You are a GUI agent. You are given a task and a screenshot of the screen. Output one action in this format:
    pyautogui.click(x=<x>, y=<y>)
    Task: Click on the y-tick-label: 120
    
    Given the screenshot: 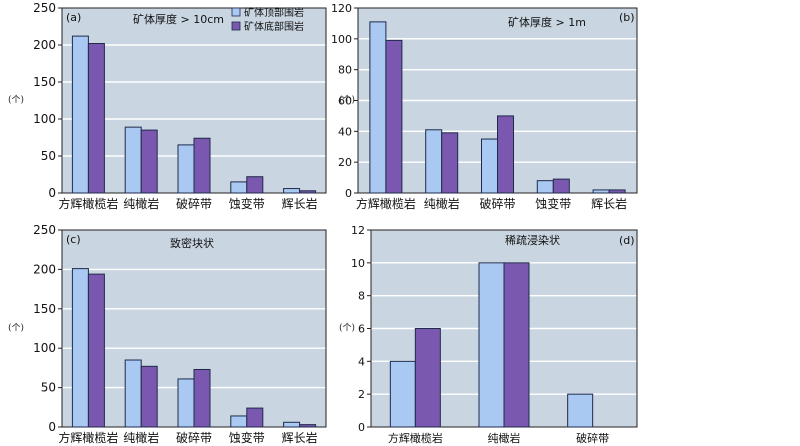 What is the action you would take?
    pyautogui.click(x=341, y=8)
    